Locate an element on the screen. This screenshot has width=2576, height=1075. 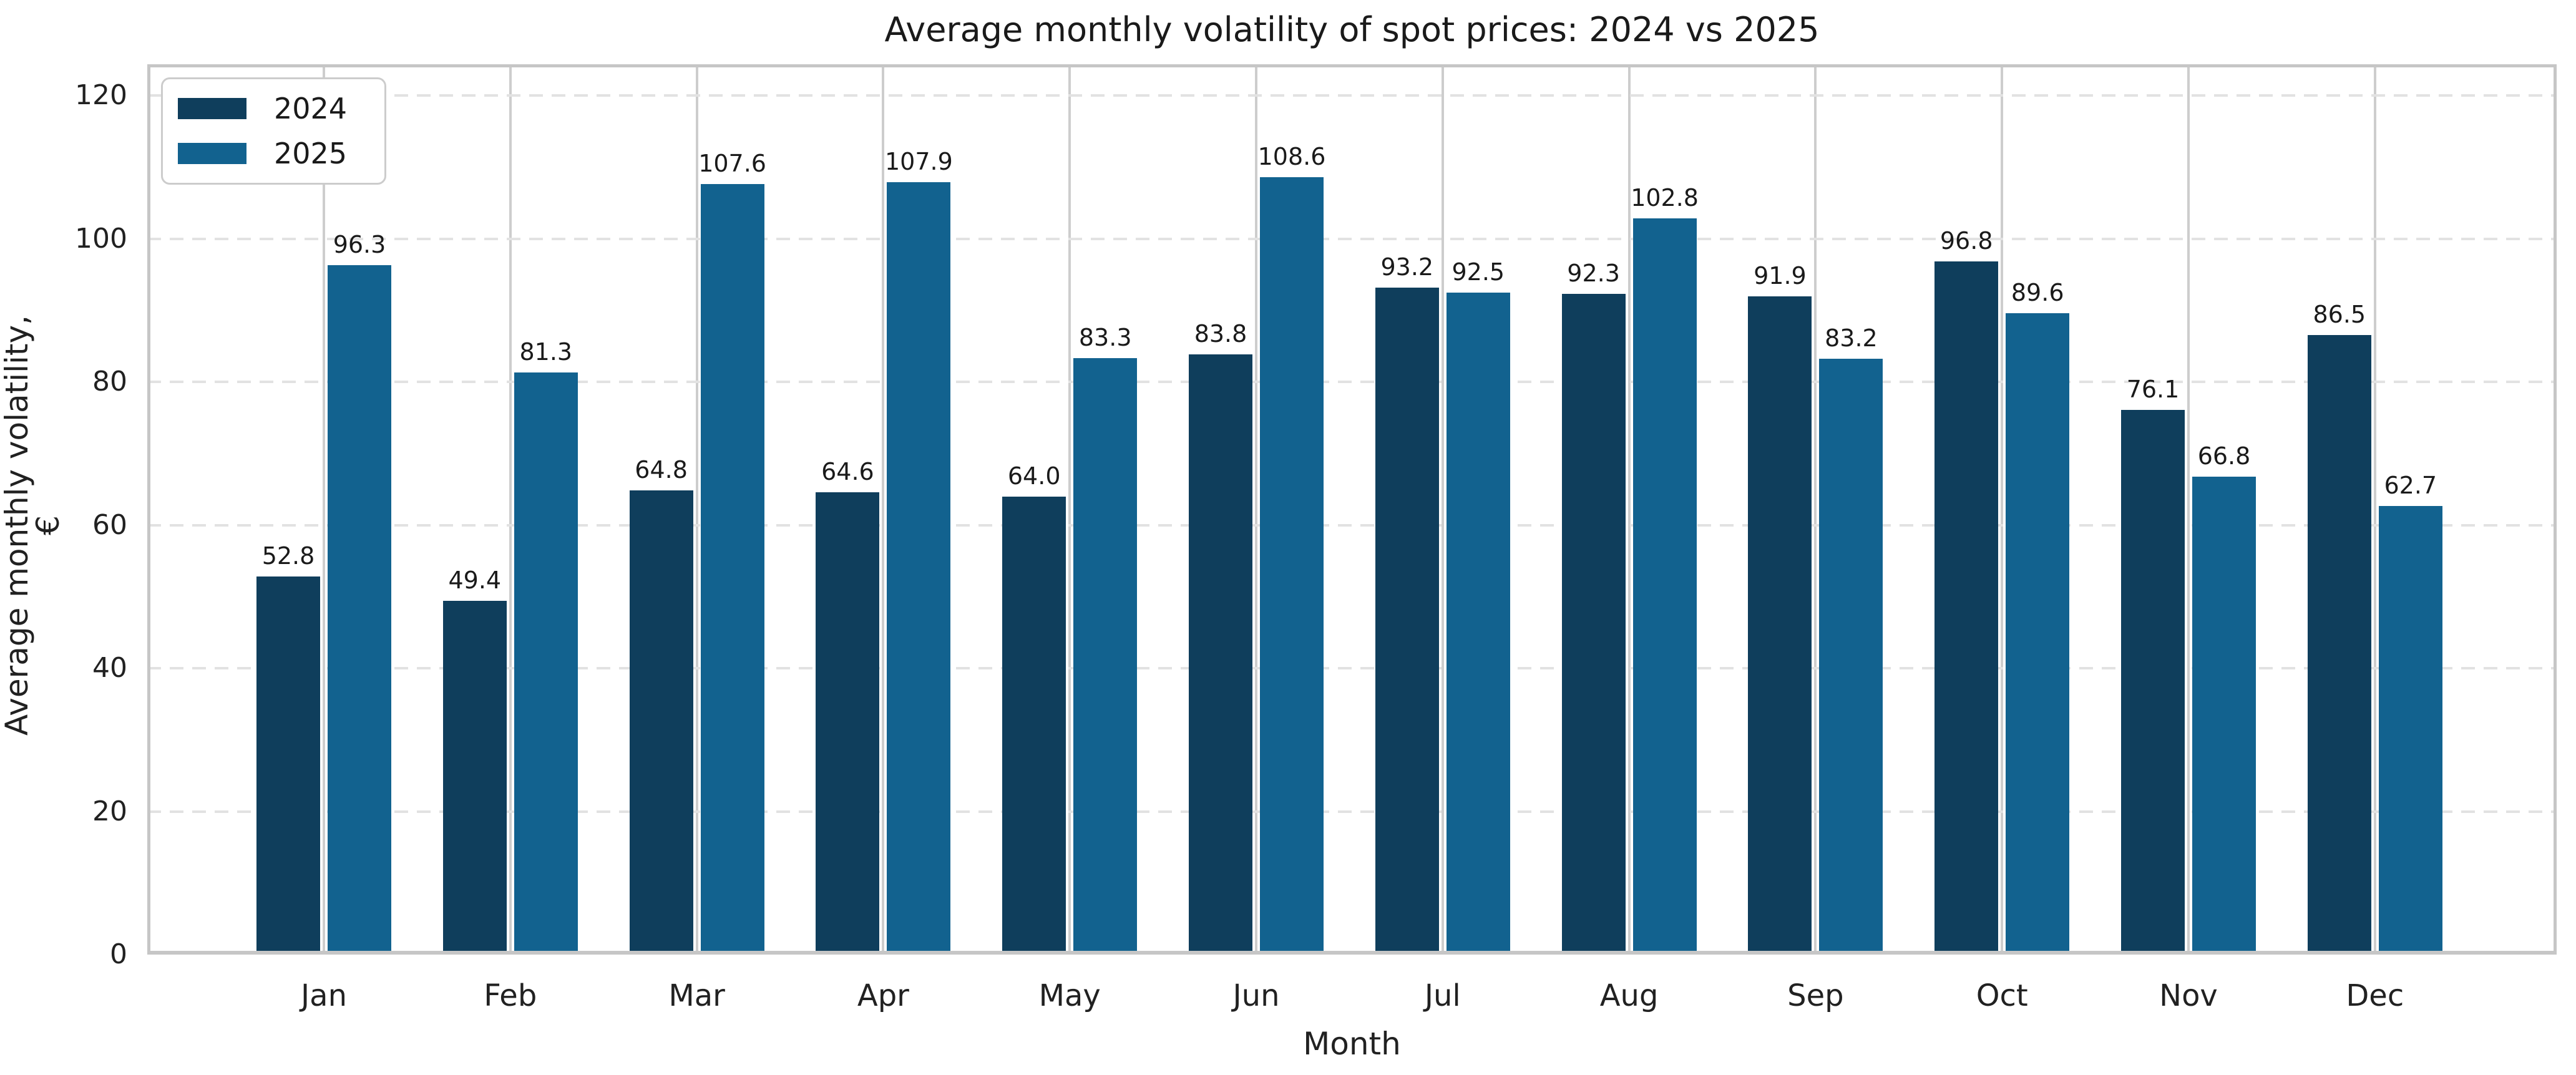
bar-label-2025-Dec: 62.7 is located at coordinates (2410, 485).